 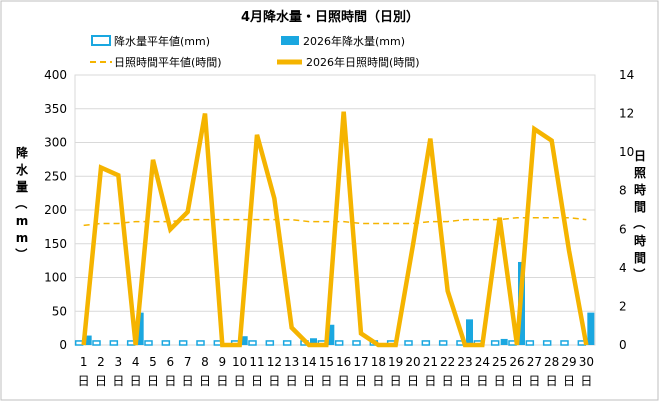 I want to click on x-tick-label: 11, so click(x=256, y=362).